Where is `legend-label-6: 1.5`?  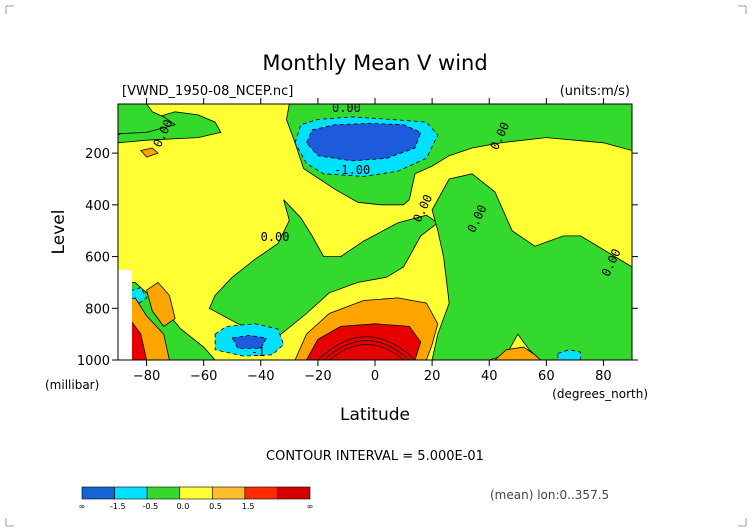
legend-label-6: 1.5 is located at coordinates (248, 506).